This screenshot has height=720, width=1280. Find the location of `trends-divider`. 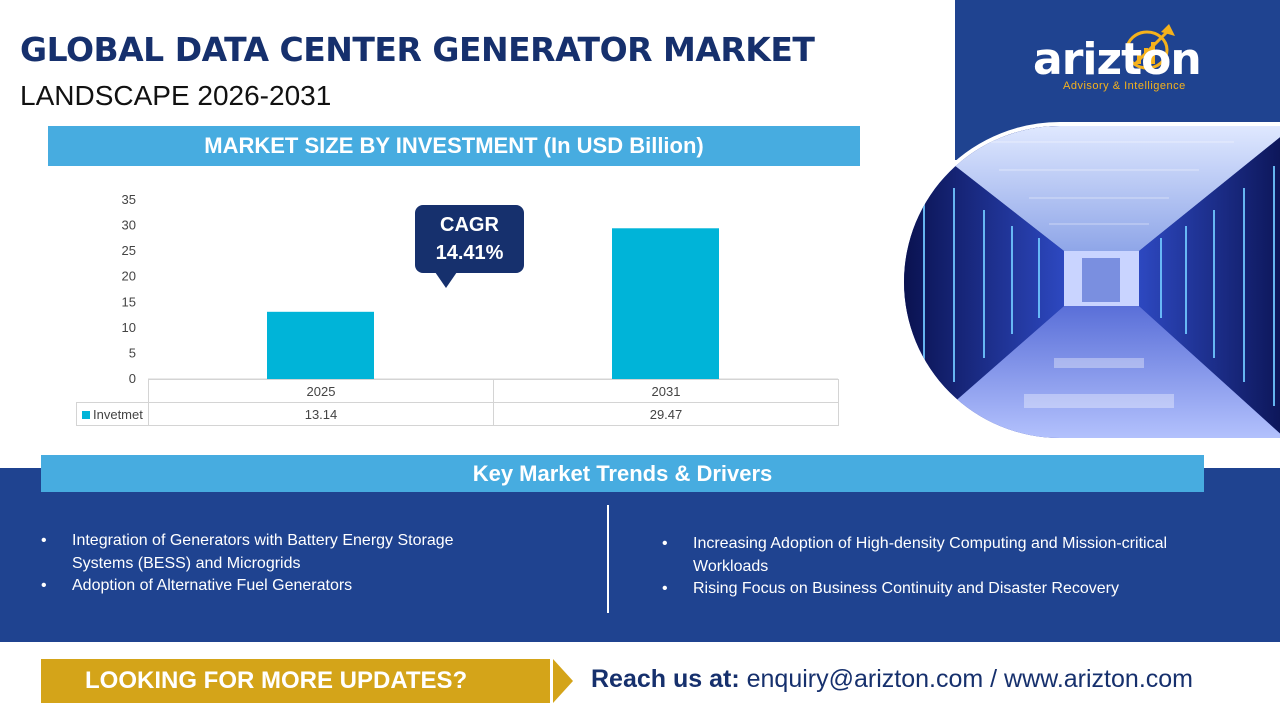

trends-divider is located at coordinates (608, 559).